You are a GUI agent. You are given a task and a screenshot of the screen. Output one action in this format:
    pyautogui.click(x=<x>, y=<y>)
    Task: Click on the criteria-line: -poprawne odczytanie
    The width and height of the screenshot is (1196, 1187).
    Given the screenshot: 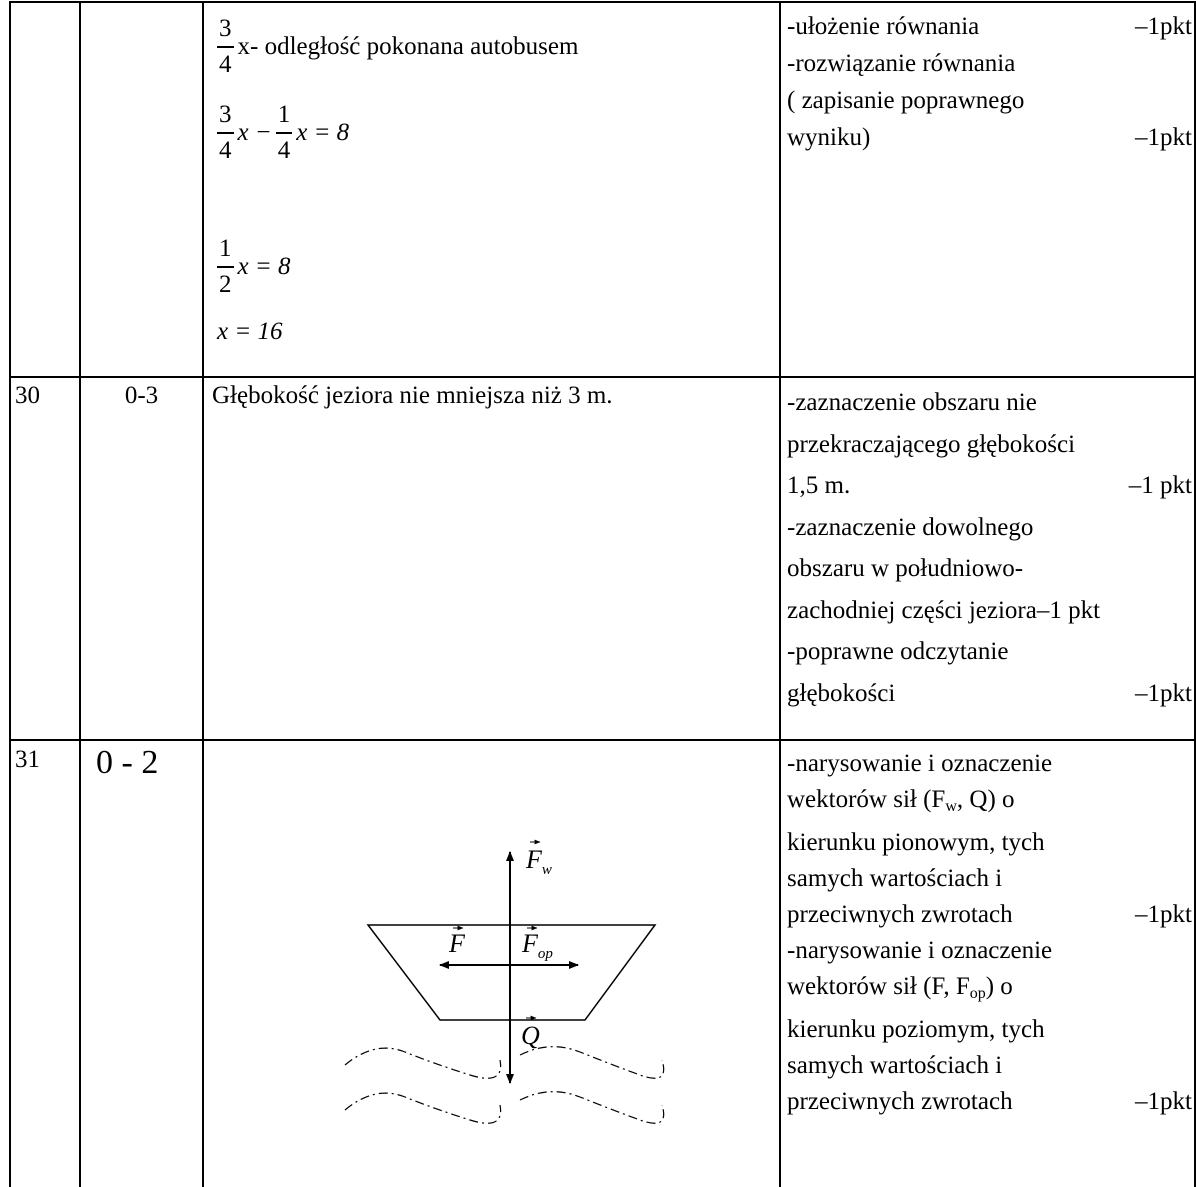 What is the action you would take?
    pyautogui.click(x=989, y=652)
    